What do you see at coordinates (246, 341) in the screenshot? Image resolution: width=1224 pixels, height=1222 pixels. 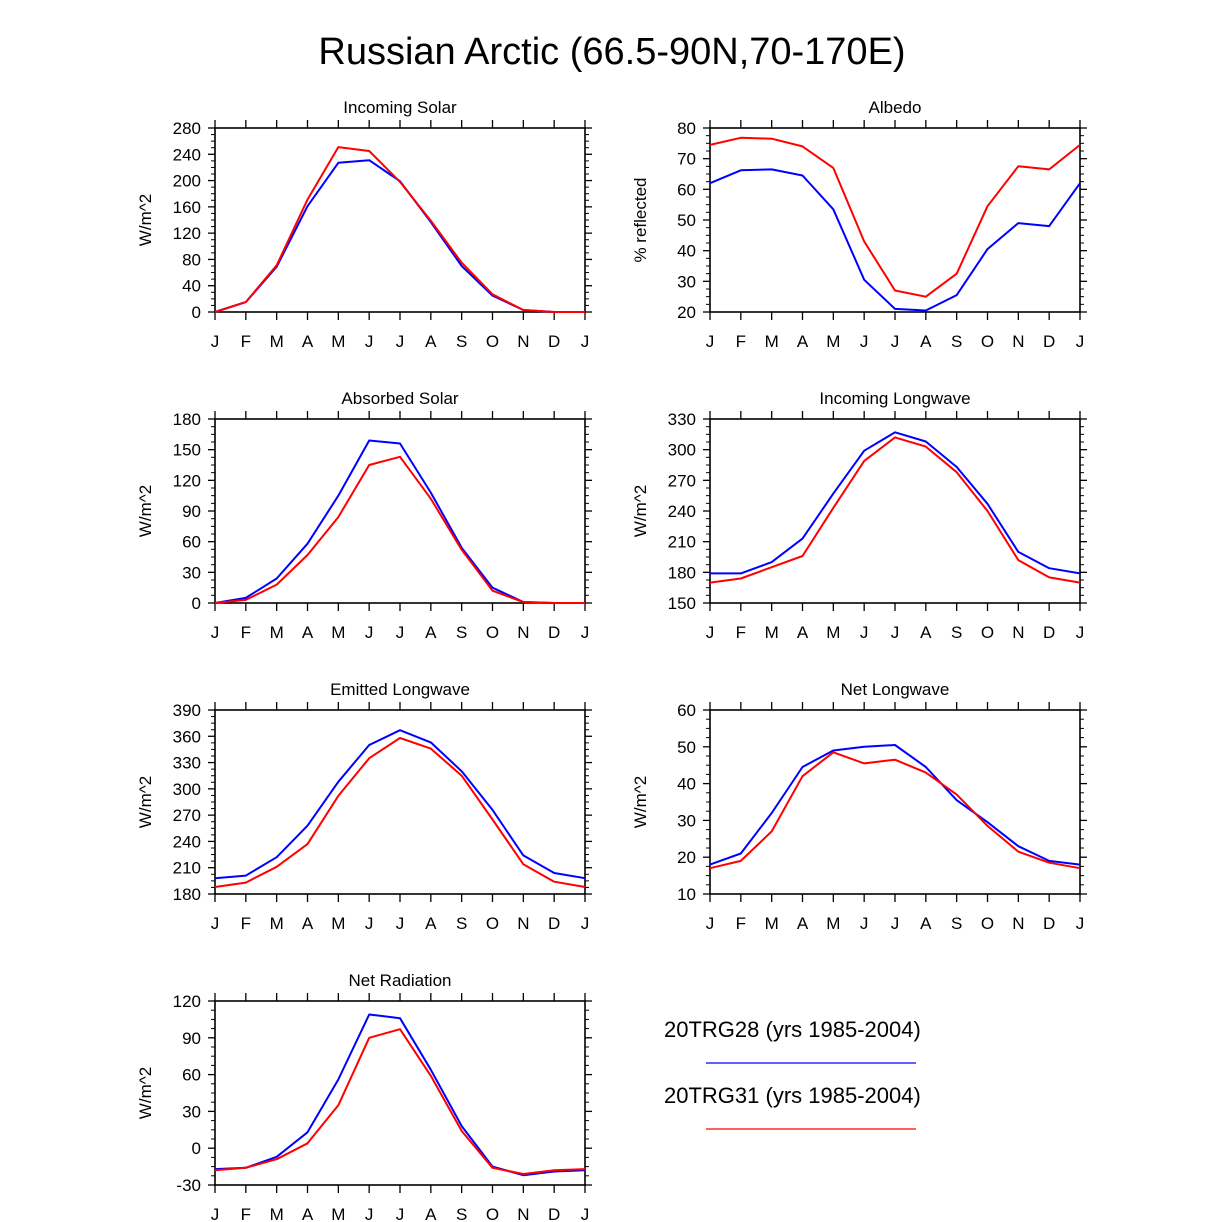 I see `incoming-solar-x-tick-label: F` at bounding box center [246, 341].